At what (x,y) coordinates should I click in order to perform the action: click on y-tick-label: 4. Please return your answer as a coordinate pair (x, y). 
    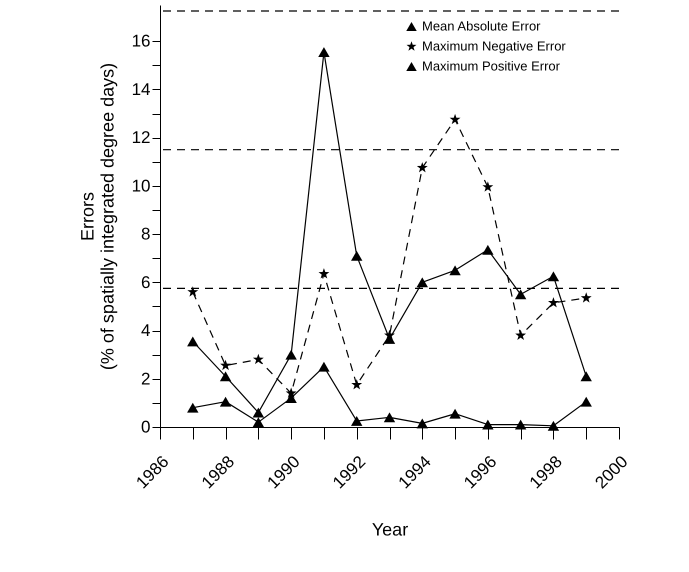
    Looking at the image, I should click on (145, 330).